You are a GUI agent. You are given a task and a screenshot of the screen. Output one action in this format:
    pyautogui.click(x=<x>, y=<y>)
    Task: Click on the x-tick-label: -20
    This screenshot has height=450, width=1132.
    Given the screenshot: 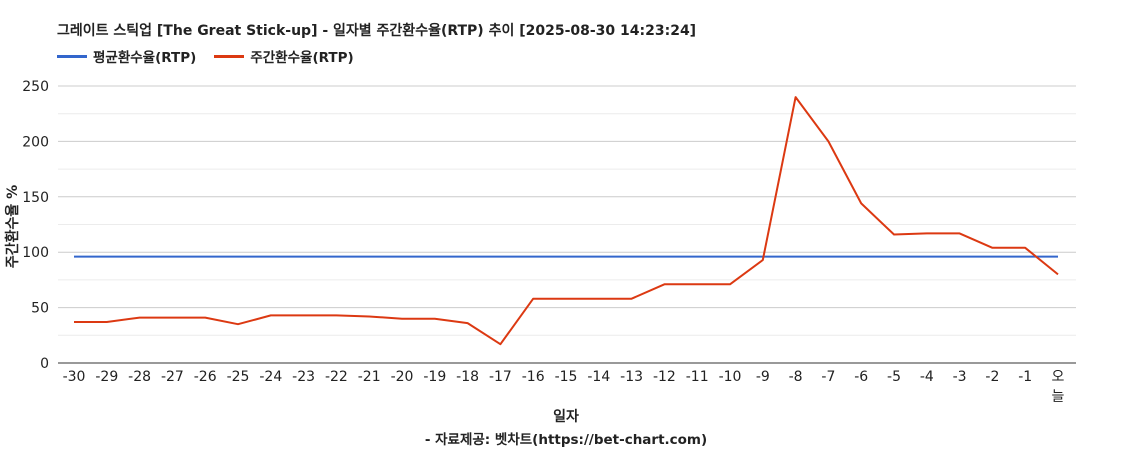 What is the action you would take?
    pyautogui.click(x=402, y=377)
    